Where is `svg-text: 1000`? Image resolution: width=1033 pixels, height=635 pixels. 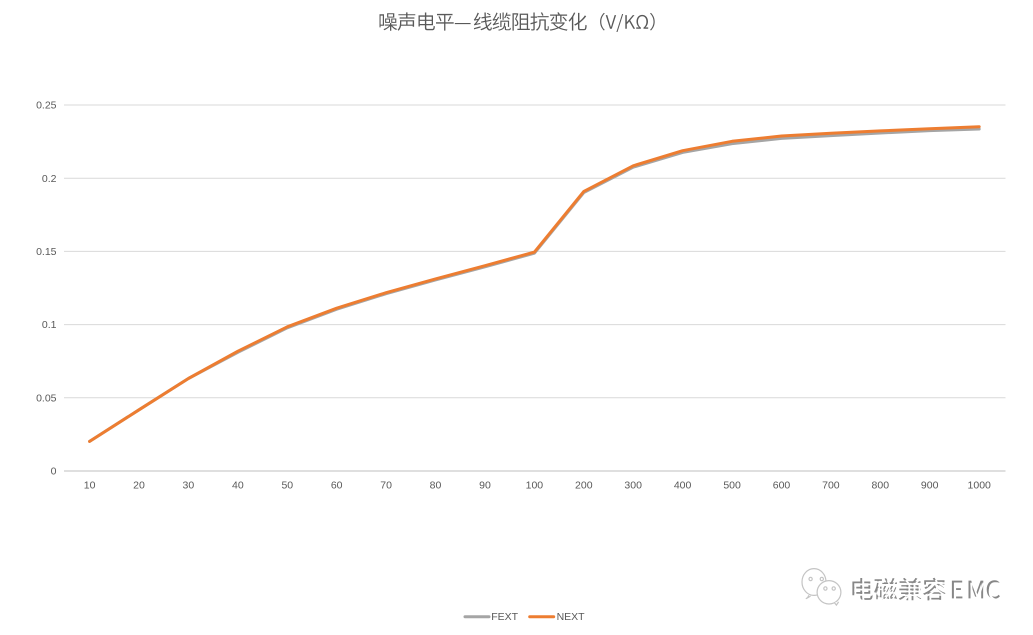
svg-text: 1000 is located at coordinates (980, 486).